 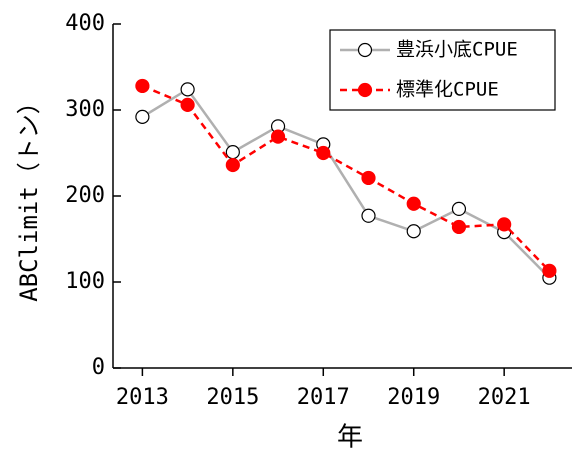 What do you see at coordinates (442, 70) in the screenshot?
I see `legend-box` at bounding box center [442, 70].